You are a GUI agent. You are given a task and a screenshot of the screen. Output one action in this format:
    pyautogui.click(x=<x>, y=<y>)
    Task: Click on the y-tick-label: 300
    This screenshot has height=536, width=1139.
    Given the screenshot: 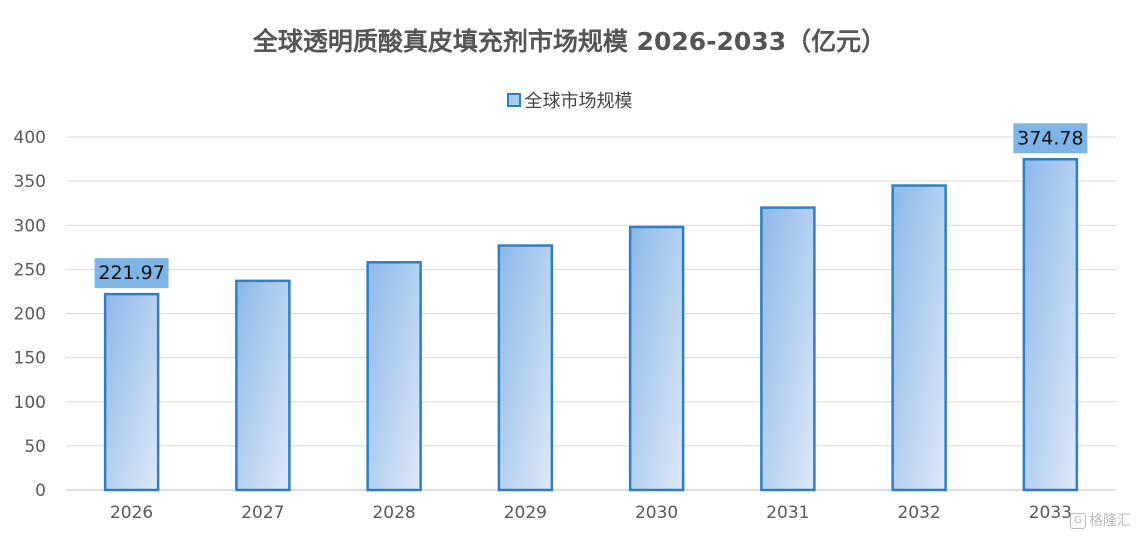 What is the action you would take?
    pyautogui.click(x=30, y=226)
    